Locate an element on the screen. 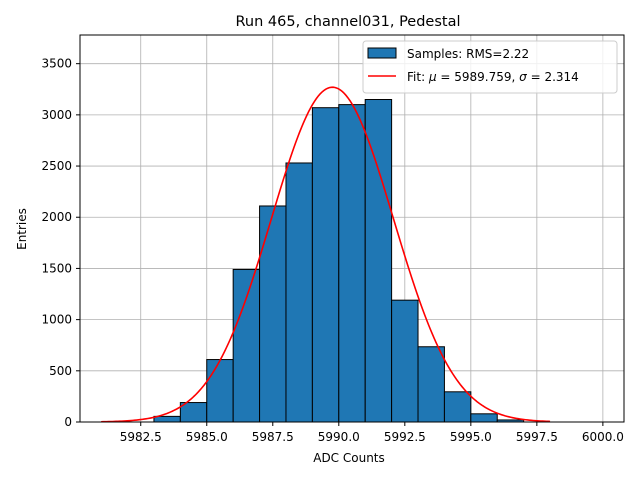 Image resolution: width=640 pixels, height=484 pixels. legend-fit-mu-symbol: μ is located at coordinates (432, 77).